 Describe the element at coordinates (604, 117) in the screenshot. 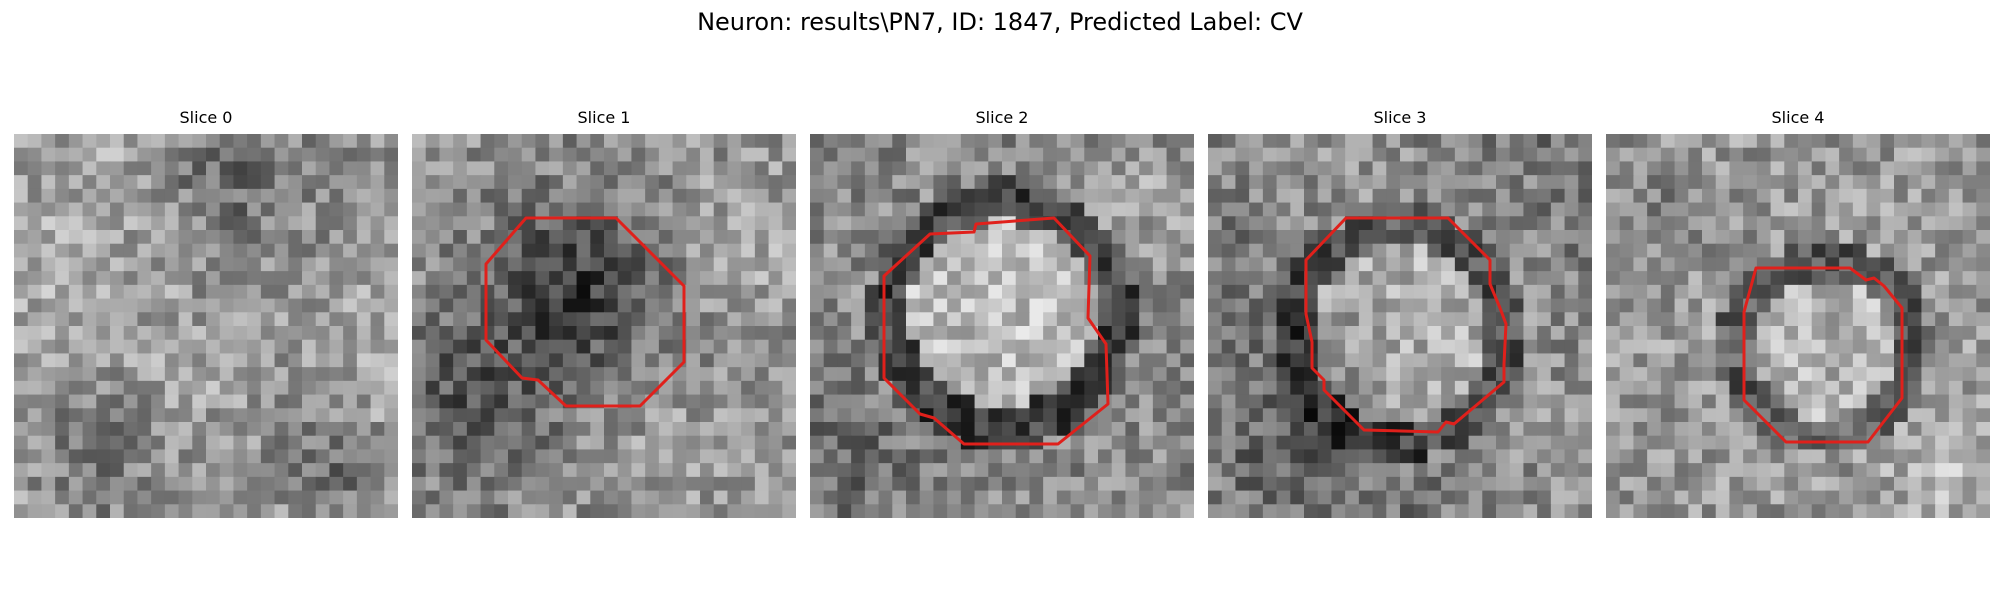

I see `slice-title: Slice 1` at that location.